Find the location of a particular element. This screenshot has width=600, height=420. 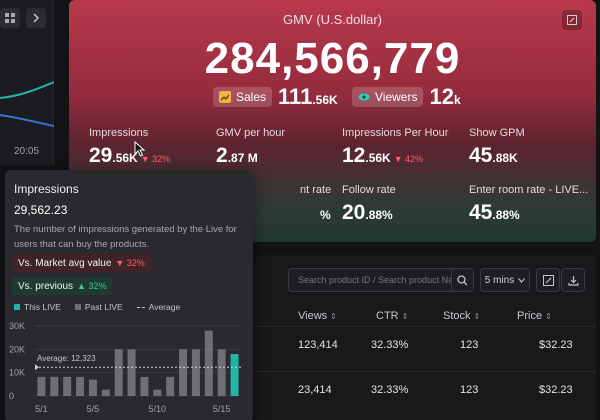

download-button is located at coordinates (573, 280).